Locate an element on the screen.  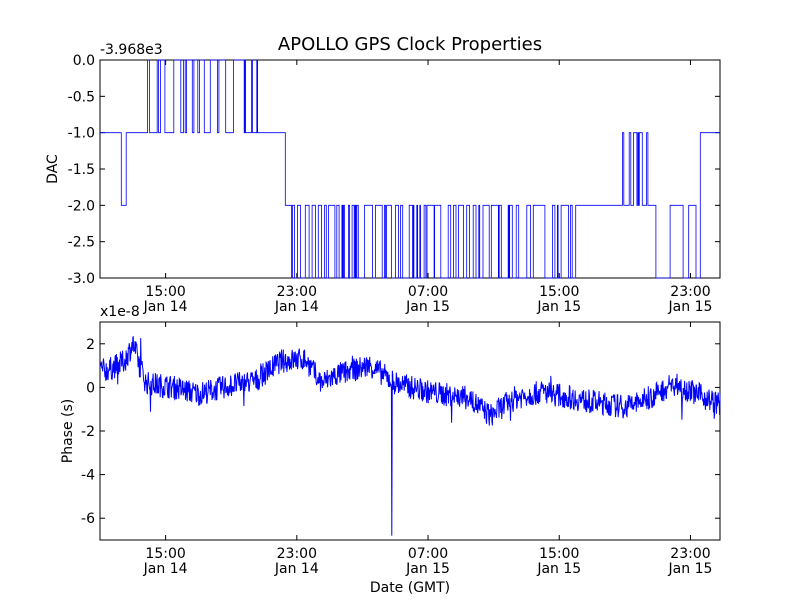
y-tick-label: -3.0 is located at coordinates (81, 279).